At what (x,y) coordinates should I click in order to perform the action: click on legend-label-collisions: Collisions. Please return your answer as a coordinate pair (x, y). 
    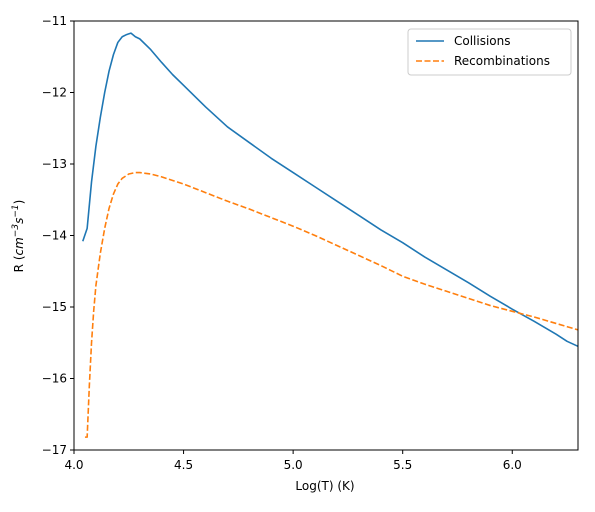
    Looking at the image, I should click on (482, 41).